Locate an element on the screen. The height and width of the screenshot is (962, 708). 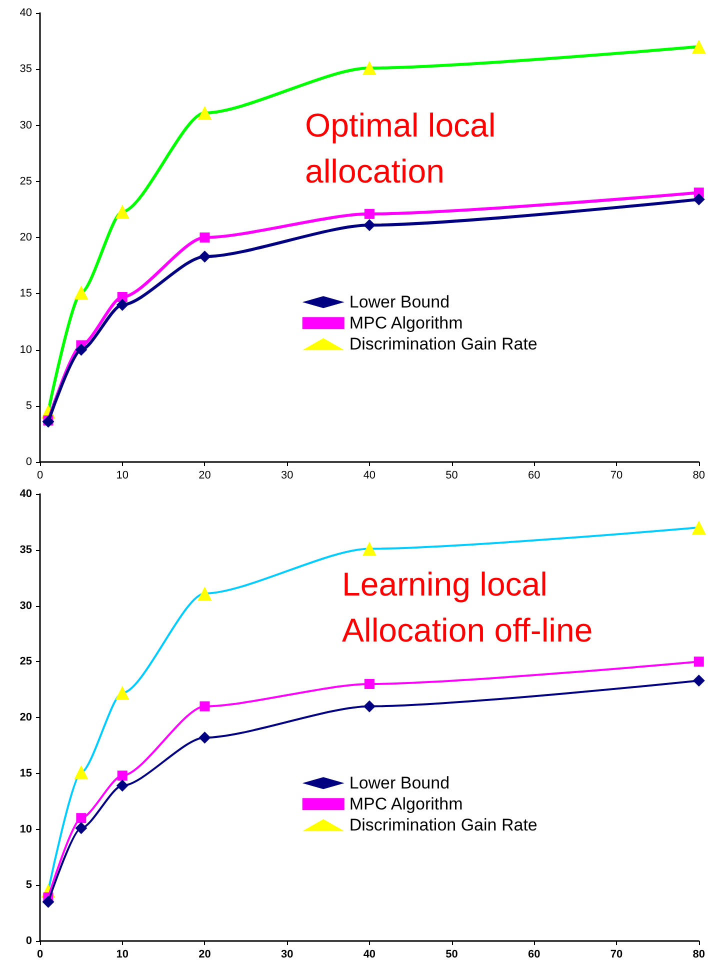
annotation: Learning local Allocation off-line is located at coordinates (467, 607).